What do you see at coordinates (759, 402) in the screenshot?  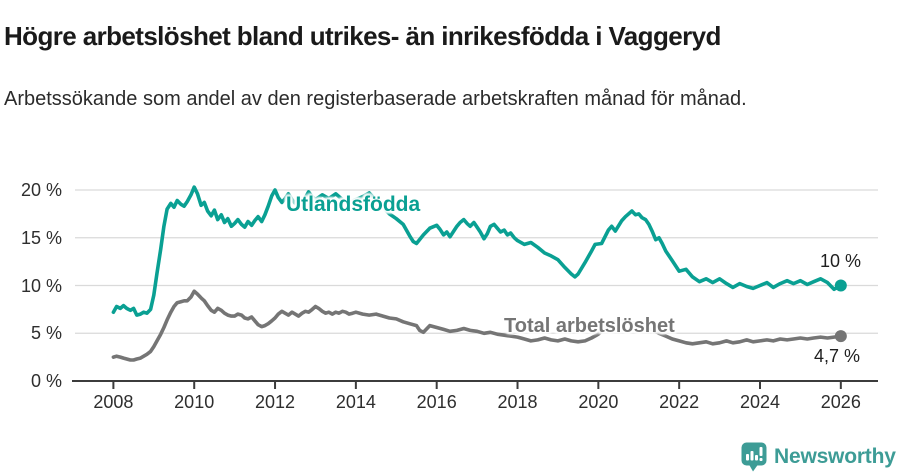 I see `x-tick-label: 2024` at bounding box center [759, 402].